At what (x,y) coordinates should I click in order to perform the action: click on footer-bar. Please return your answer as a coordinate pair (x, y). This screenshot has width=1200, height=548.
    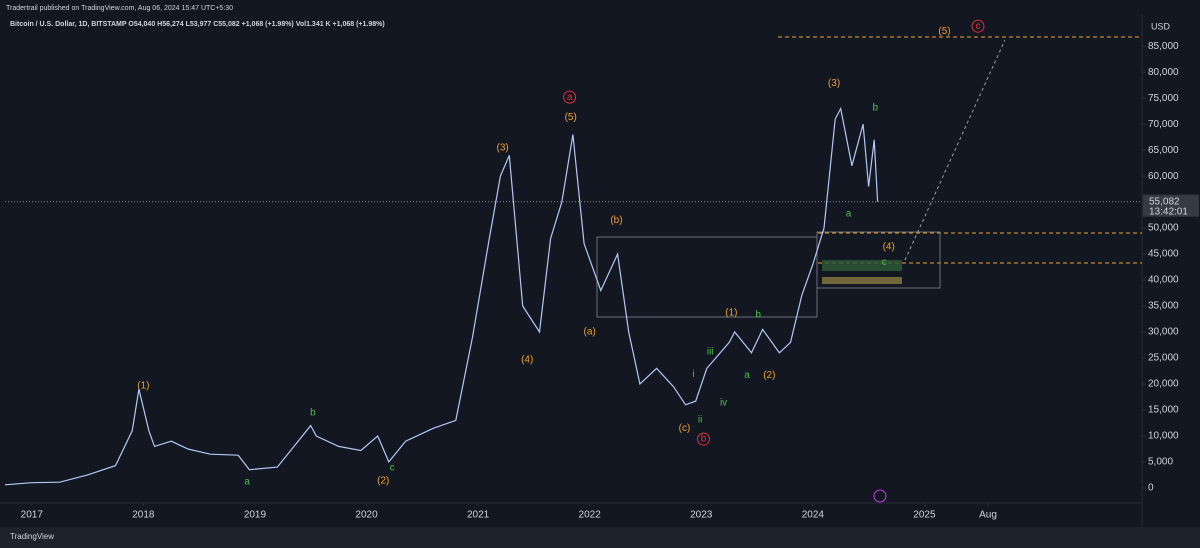
    Looking at the image, I should click on (600, 537).